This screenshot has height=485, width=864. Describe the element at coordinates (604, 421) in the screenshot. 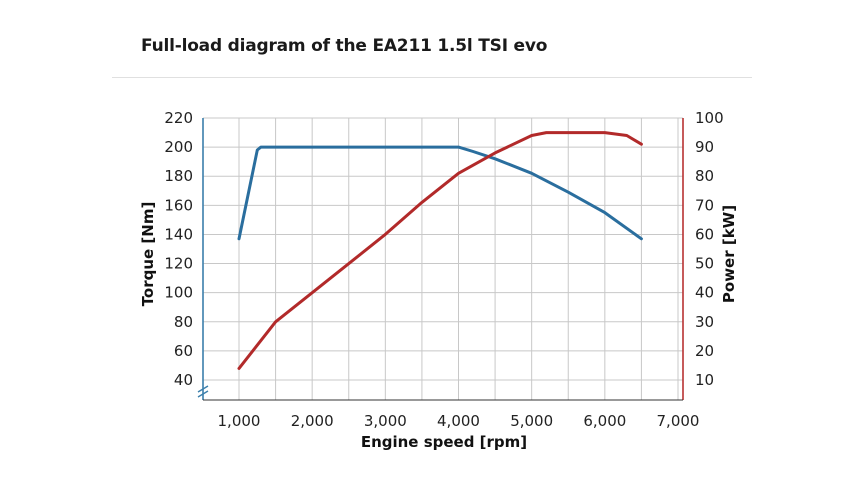

I see `x-tick-label: 6,000` at that location.